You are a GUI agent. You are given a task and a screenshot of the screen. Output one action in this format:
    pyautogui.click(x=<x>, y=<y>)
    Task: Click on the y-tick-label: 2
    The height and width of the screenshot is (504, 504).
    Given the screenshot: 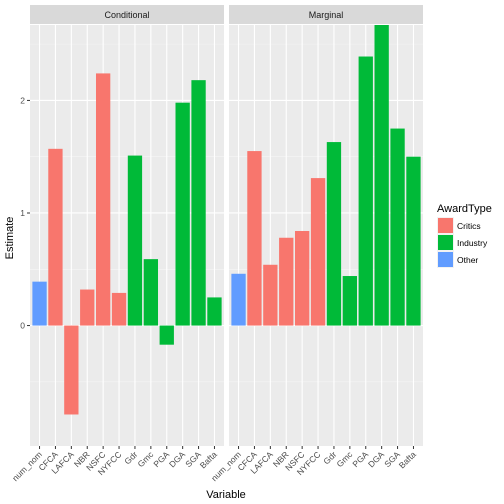 What is the action you would take?
    pyautogui.click(x=22, y=100)
    